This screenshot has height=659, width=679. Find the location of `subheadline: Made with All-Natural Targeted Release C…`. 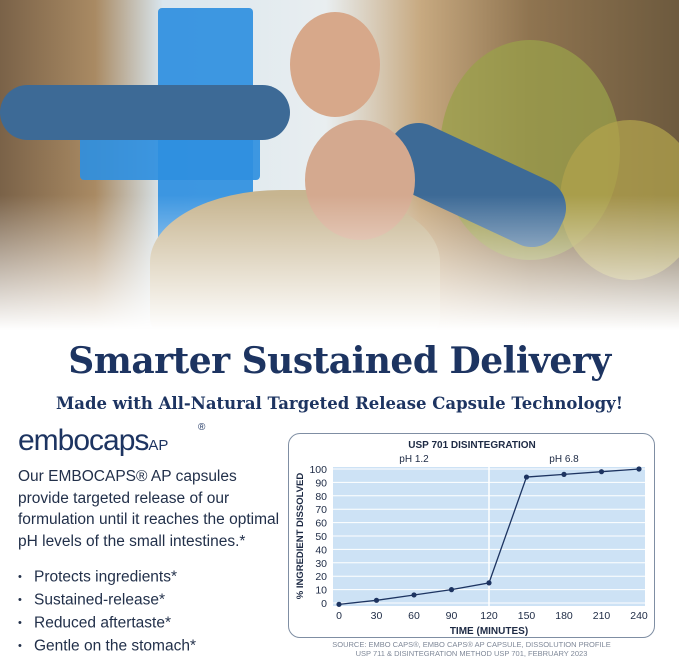

subheadline: Made with All-Natural Targeted Release C… is located at coordinates (339, 403).